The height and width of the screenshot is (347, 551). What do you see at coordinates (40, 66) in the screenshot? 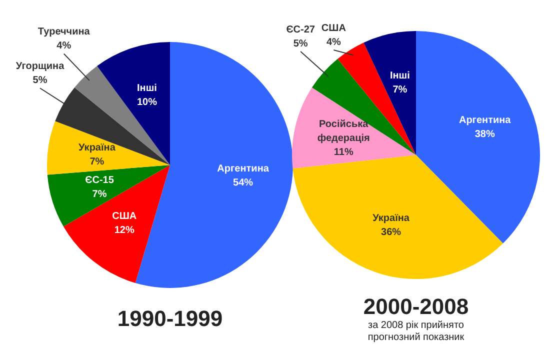
I see `slice-label: Угорщина` at bounding box center [40, 66].